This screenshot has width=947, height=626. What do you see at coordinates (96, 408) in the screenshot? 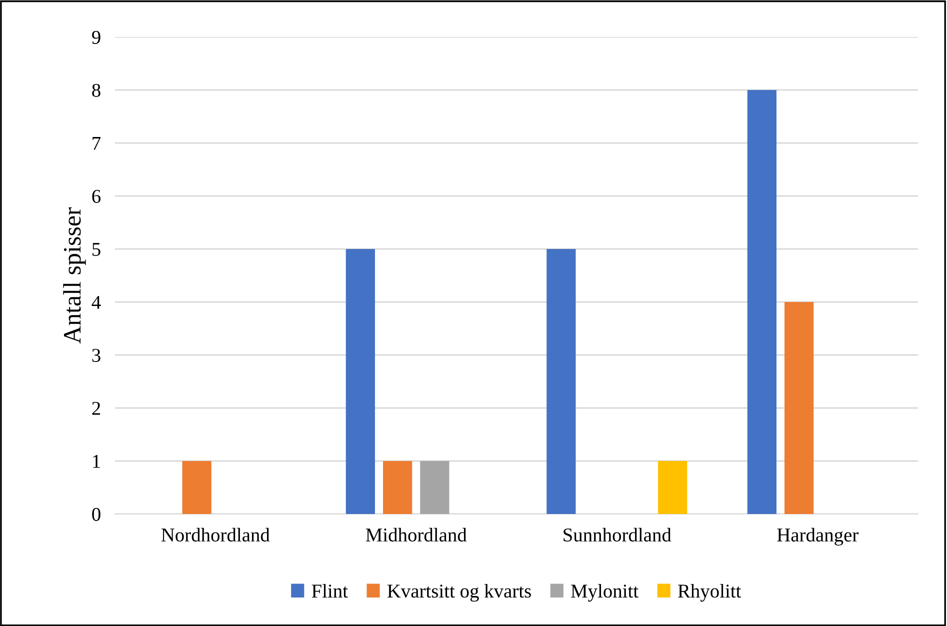
I see `y-tick-label: 2` at bounding box center [96, 408].